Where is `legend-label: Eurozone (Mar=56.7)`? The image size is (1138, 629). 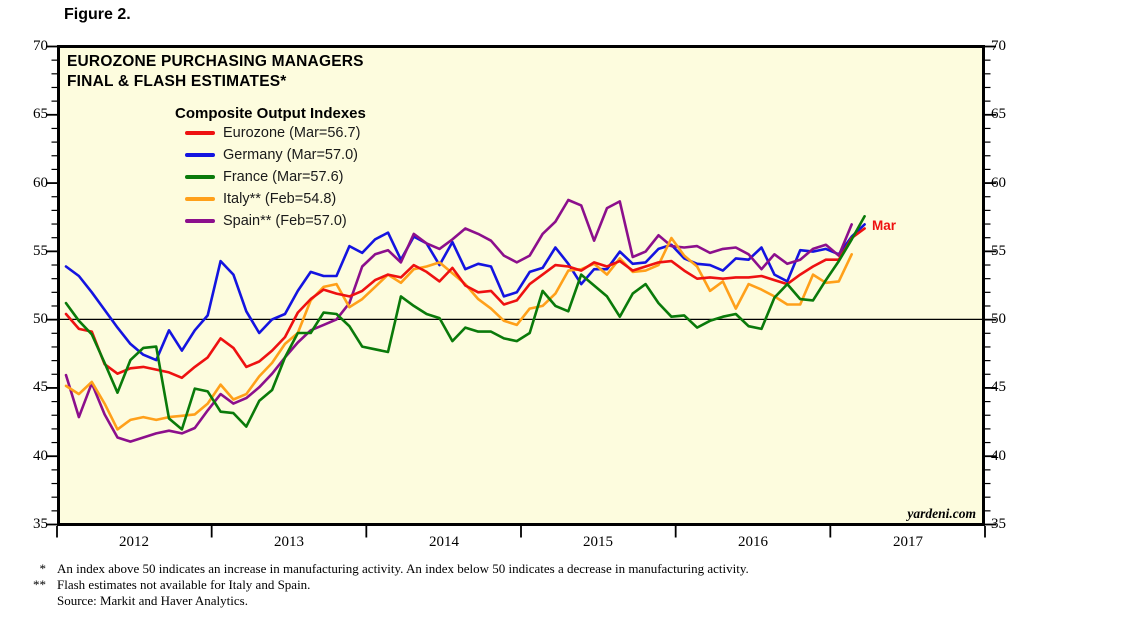 legend-label: Eurozone (Mar=56.7) is located at coordinates (292, 132).